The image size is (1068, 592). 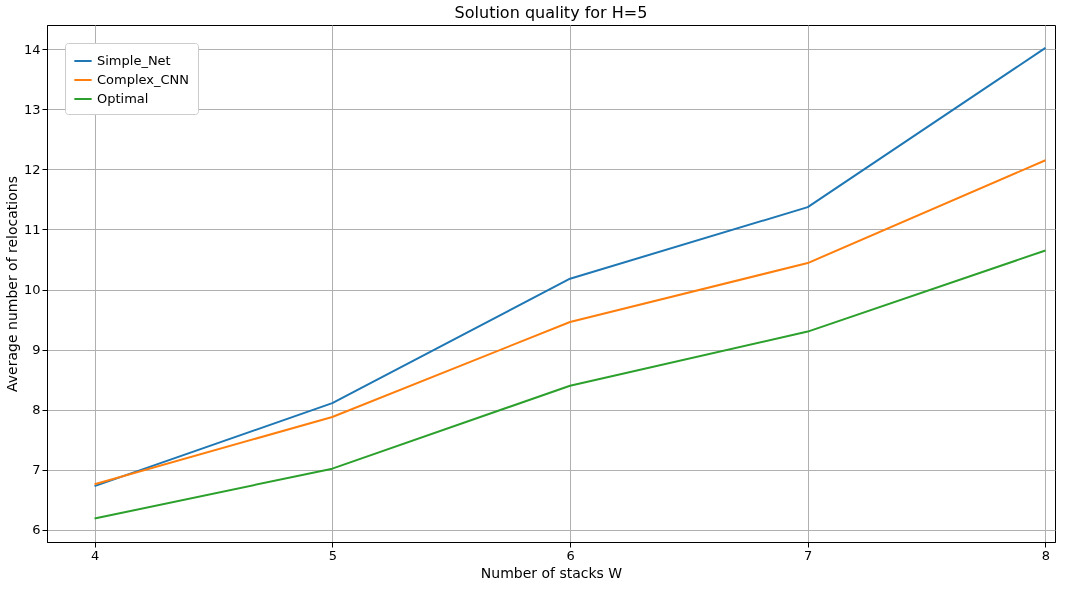 I want to click on legend-label: Optimal, so click(x=123, y=98).